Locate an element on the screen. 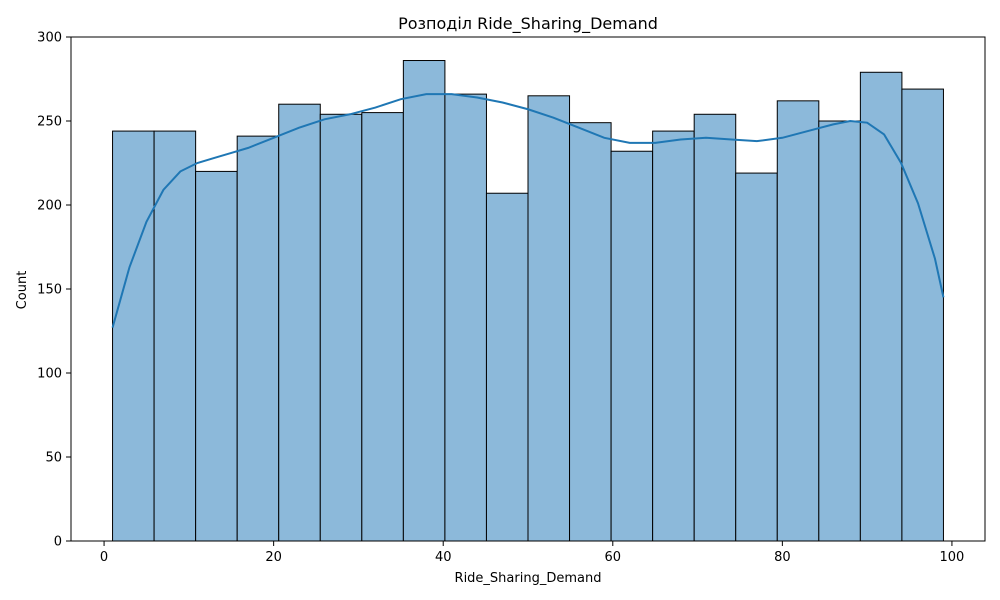 The width and height of the screenshot is (1000, 600). x-tick-label: 40 is located at coordinates (443, 557).